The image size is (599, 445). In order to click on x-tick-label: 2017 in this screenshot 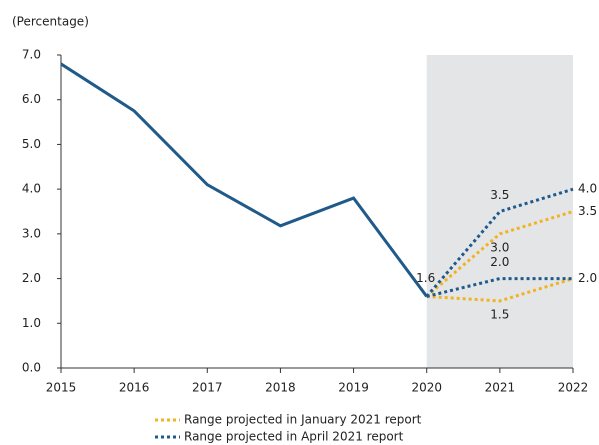, I will do `click(207, 388)`.